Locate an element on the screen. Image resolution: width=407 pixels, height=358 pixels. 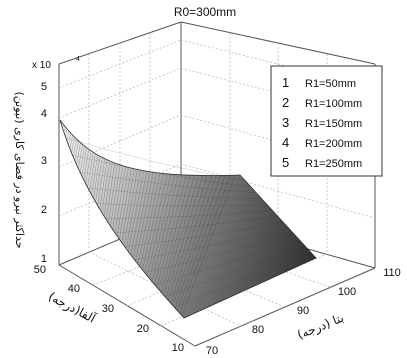
y-ticks: 50 40 30 20 10 is located at coordinates (109, 309).